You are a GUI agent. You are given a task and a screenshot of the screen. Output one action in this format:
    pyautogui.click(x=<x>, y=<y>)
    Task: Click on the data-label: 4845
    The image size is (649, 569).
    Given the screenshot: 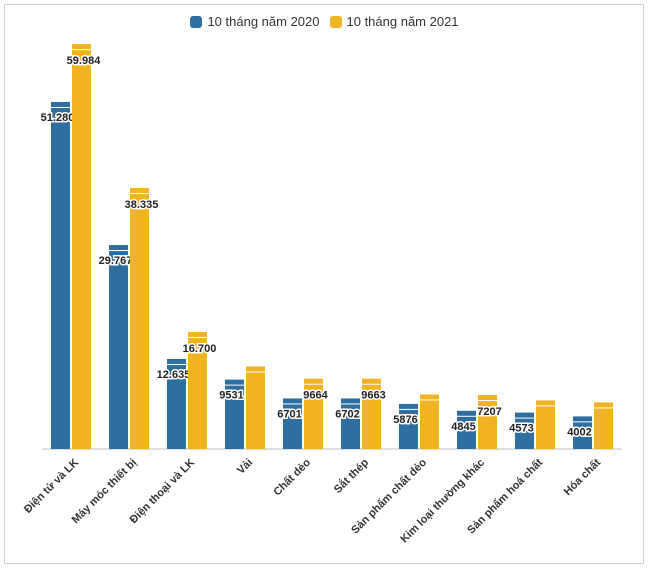 What is the action you would take?
    pyautogui.click(x=463, y=427)
    